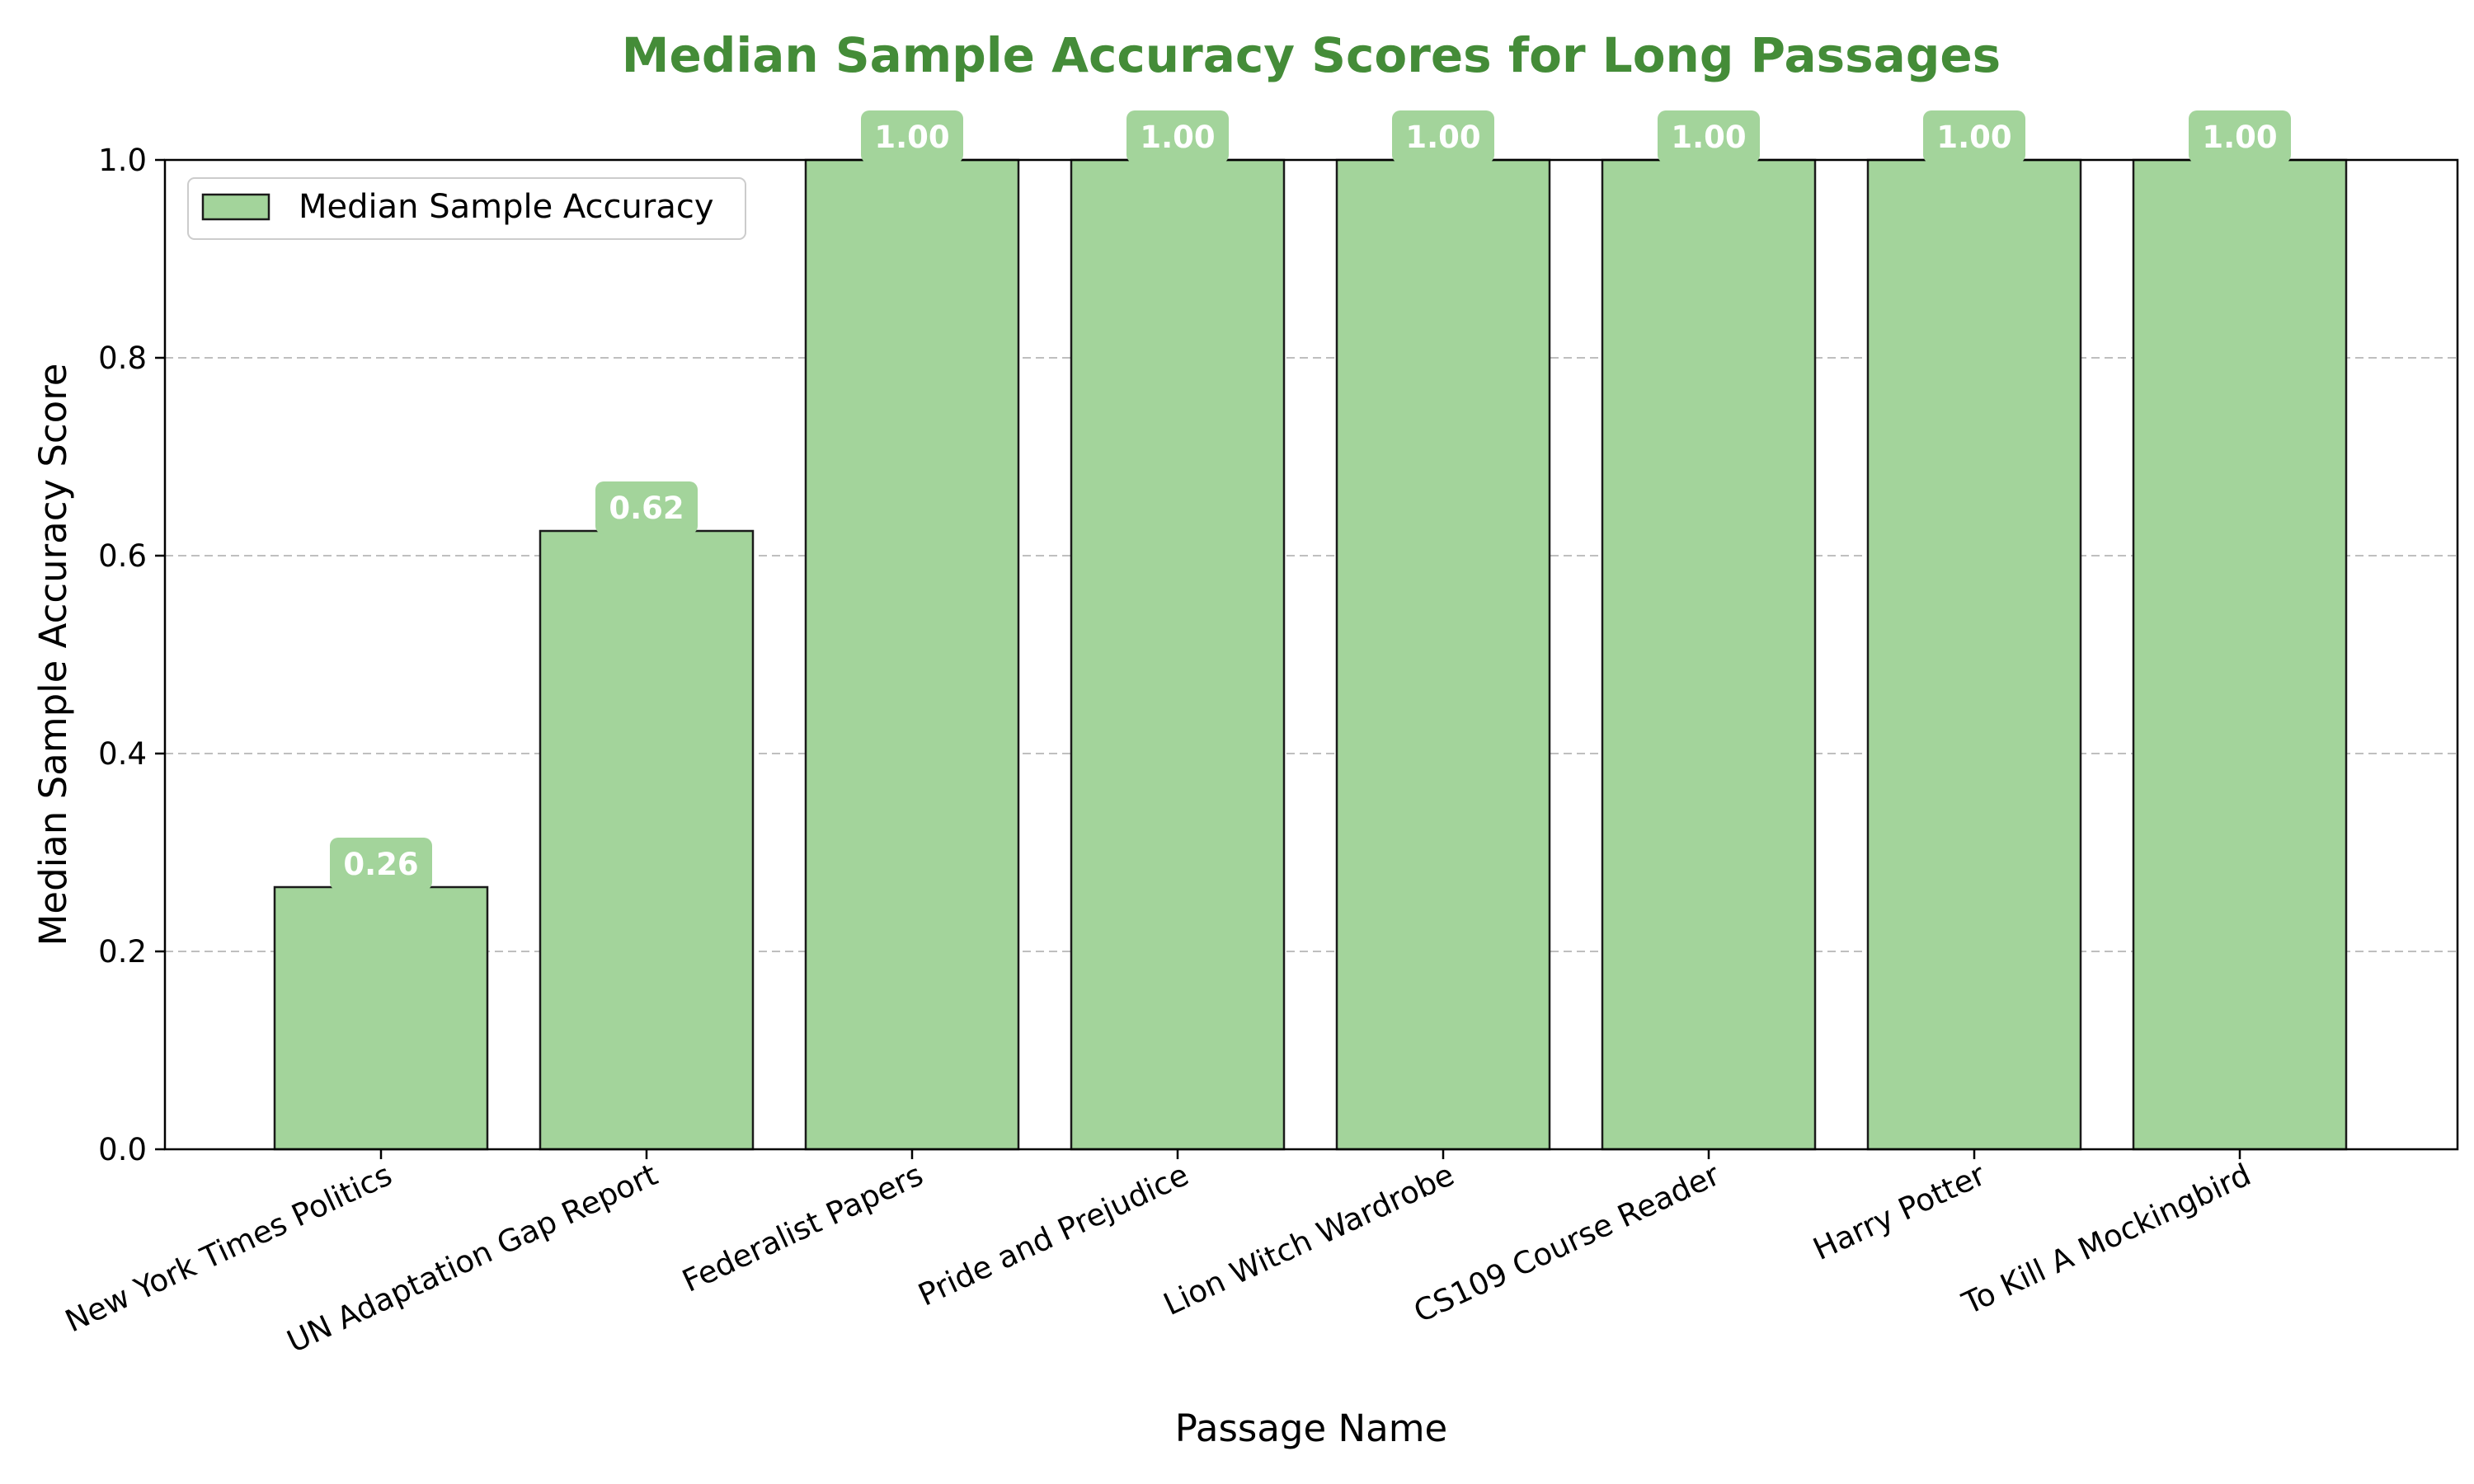 This screenshot has height=1484, width=2474. What do you see at coordinates (2105, 1239) in the screenshot?
I see `x-tick-label: To Kill A Mockingbird` at bounding box center [2105, 1239].